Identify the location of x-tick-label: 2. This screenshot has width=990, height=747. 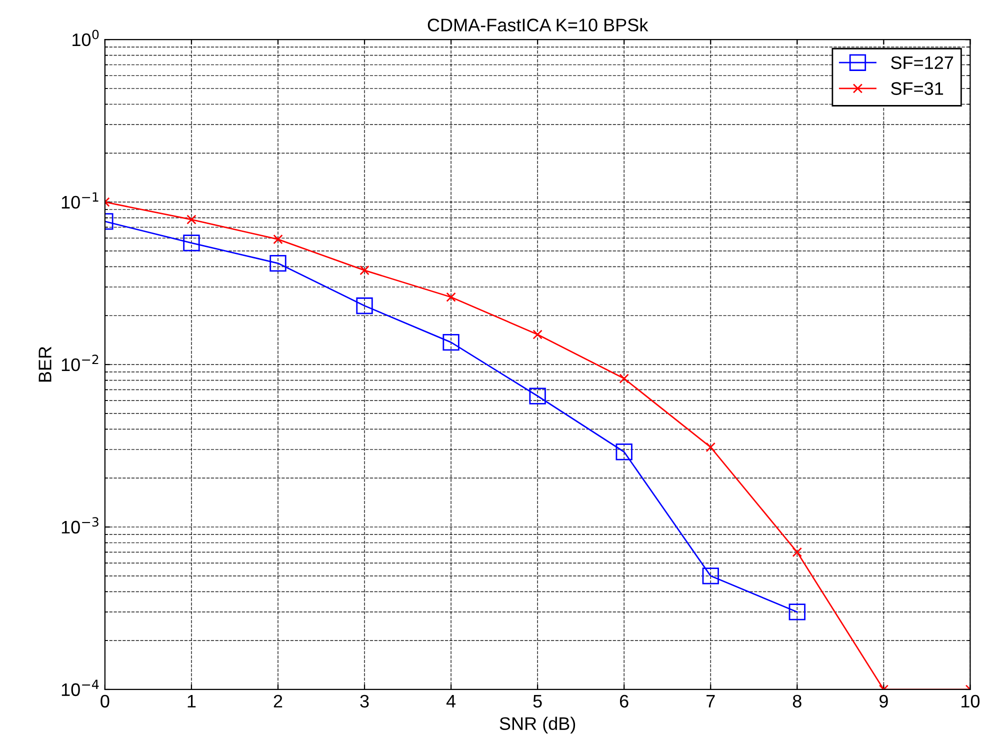
(278, 701).